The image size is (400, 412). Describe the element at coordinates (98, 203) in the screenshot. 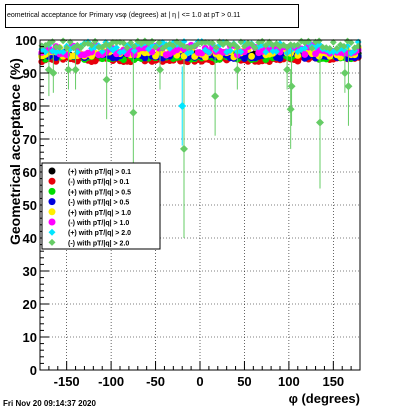

I see `legend-label: (-) with pT/|q| > 0.5` at that location.